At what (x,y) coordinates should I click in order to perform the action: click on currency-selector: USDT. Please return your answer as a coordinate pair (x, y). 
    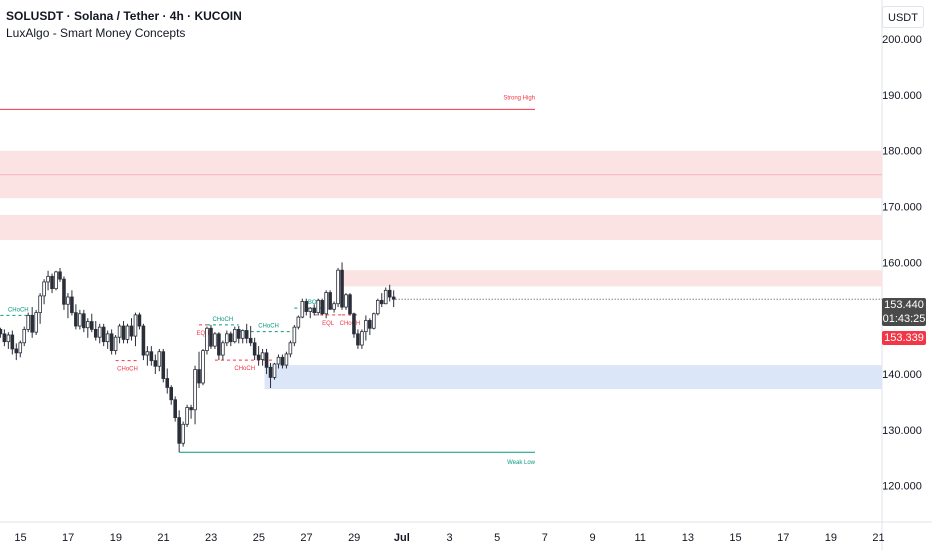
    Looking at the image, I should click on (903, 17).